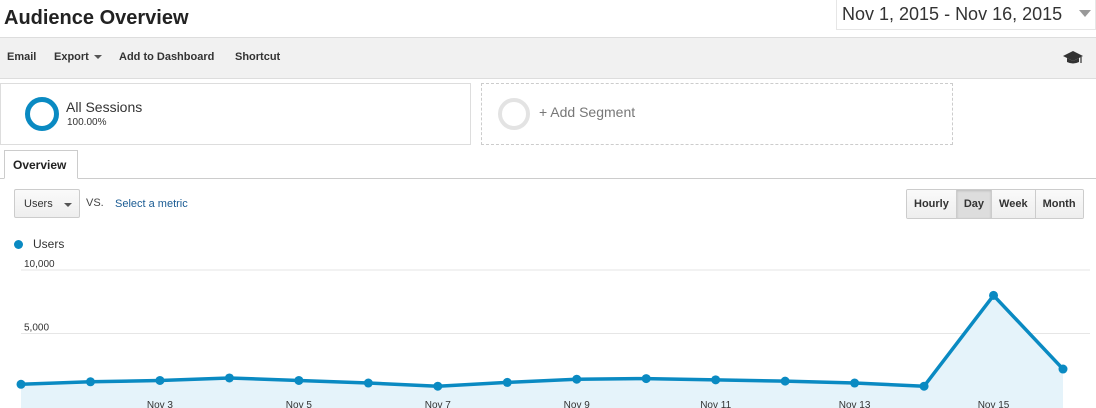 Image resolution: width=1096 pixels, height=408 pixels. Describe the element at coordinates (151, 204) in the screenshot. I see `select-metric-link: Select a metric` at that location.